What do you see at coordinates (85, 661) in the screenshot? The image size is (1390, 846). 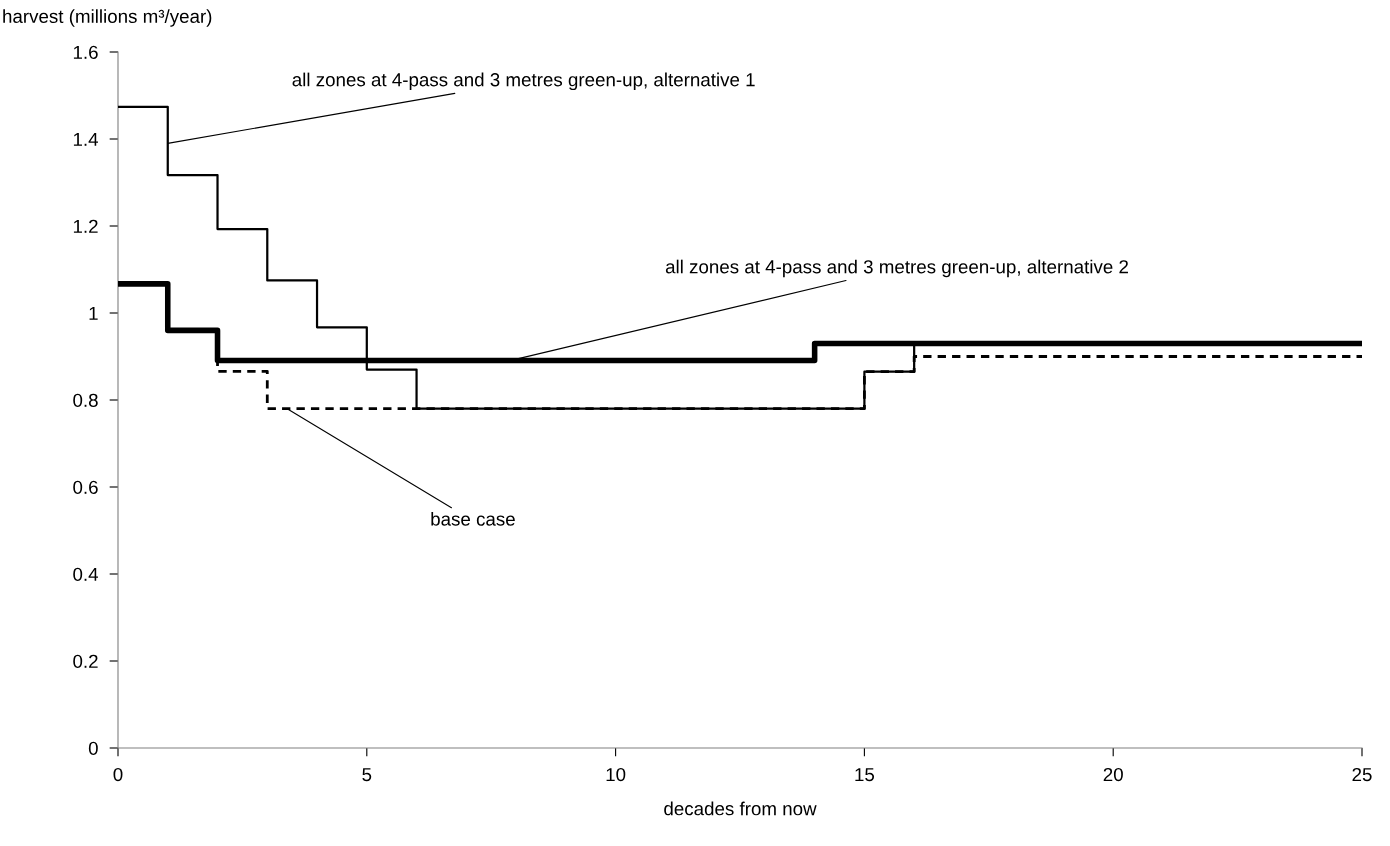 I see `y-tick-label: 0.2` at bounding box center [85, 661].